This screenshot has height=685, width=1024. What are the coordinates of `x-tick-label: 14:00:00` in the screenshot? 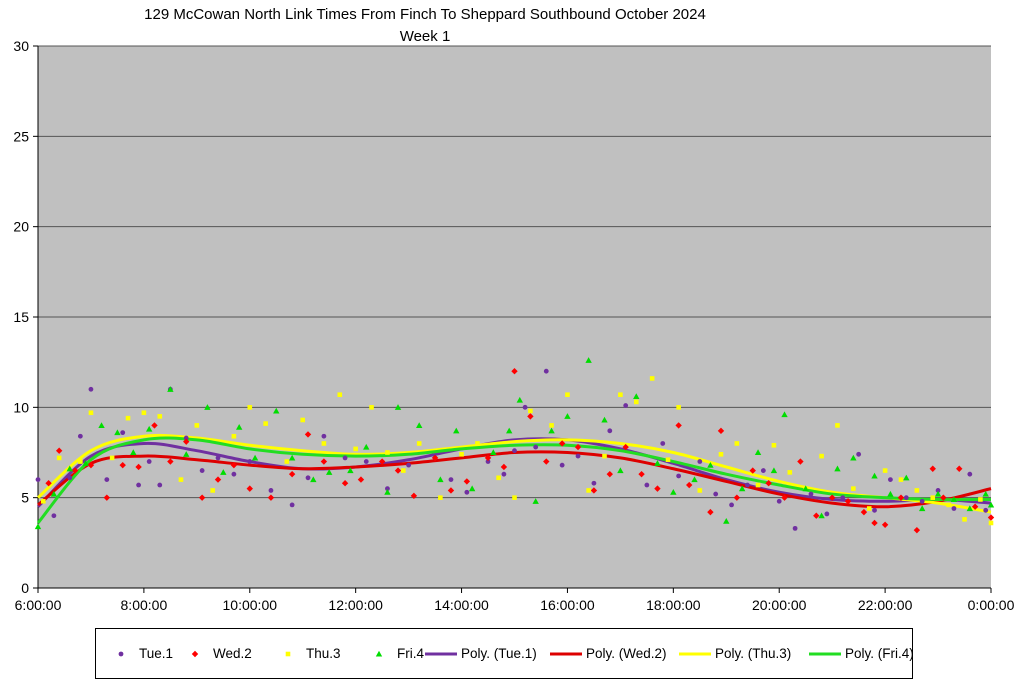 It's located at (461, 605).